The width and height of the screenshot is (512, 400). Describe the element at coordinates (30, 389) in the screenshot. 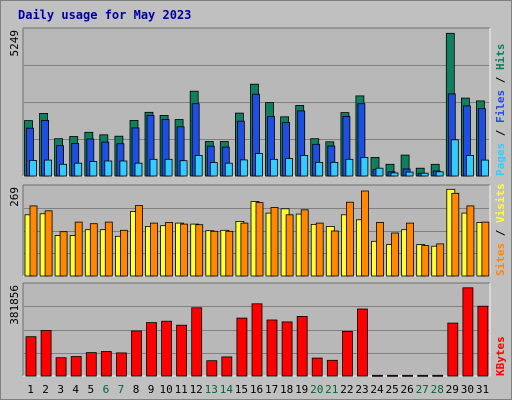

I see `x-tick-label-day-1: 1` at that location.